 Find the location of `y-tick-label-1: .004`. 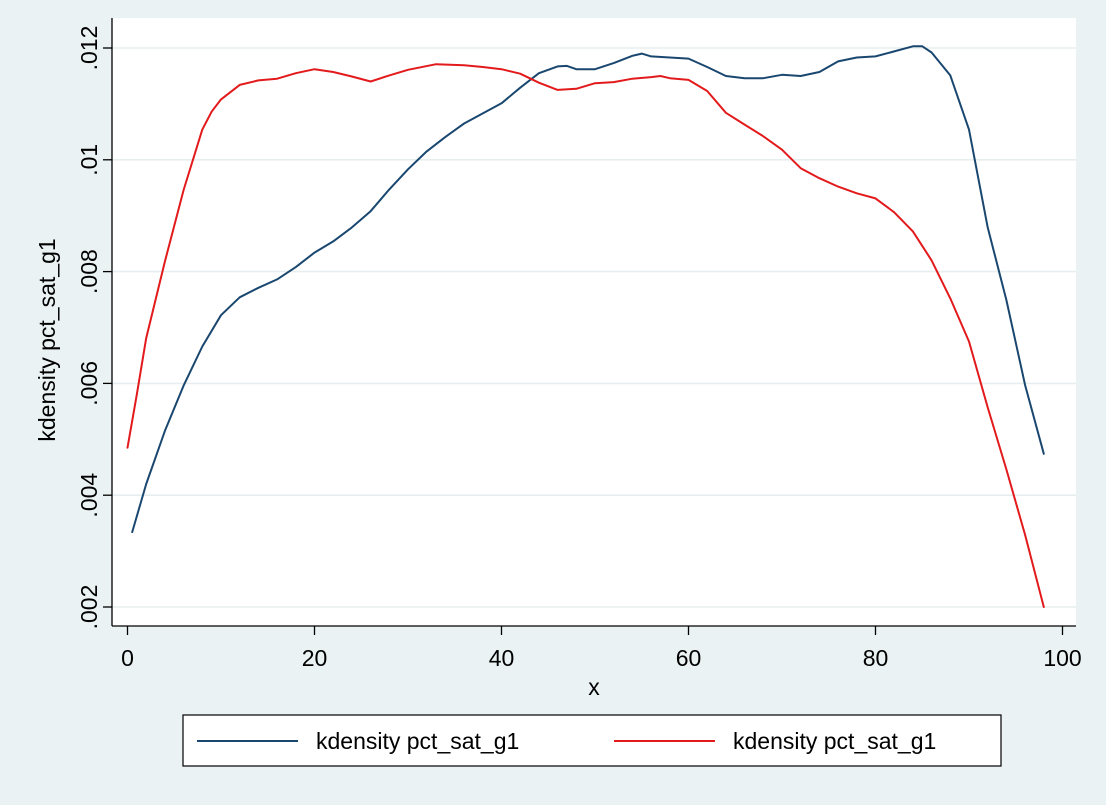

y-tick-label-1: .004 is located at coordinates (89, 495).